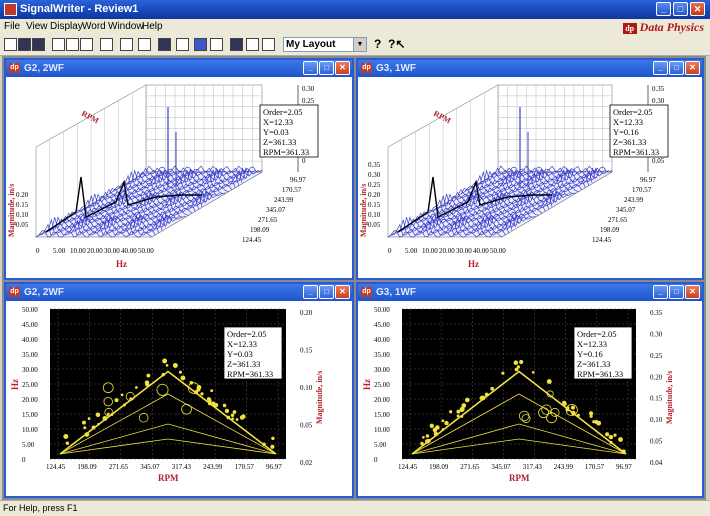  What do you see at coordinates (374, 185) in the screenshot?
I see `y-tick-label: 0.25` at bounding box center [374, 185].